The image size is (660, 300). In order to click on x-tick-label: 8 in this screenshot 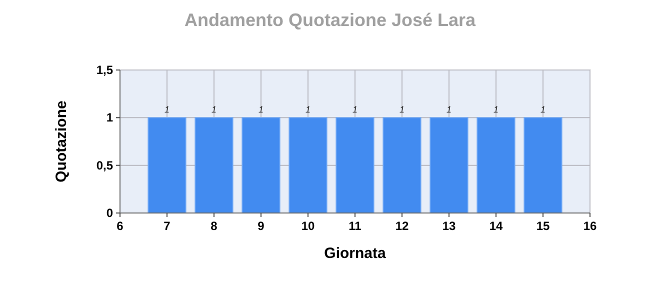, I will do `click(214, 226)`.